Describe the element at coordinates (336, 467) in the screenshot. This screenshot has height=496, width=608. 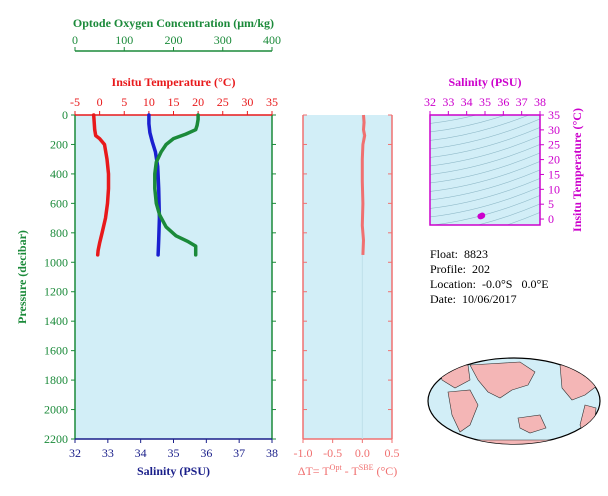
I see `delta-axis-title-part: Opt` at that location.